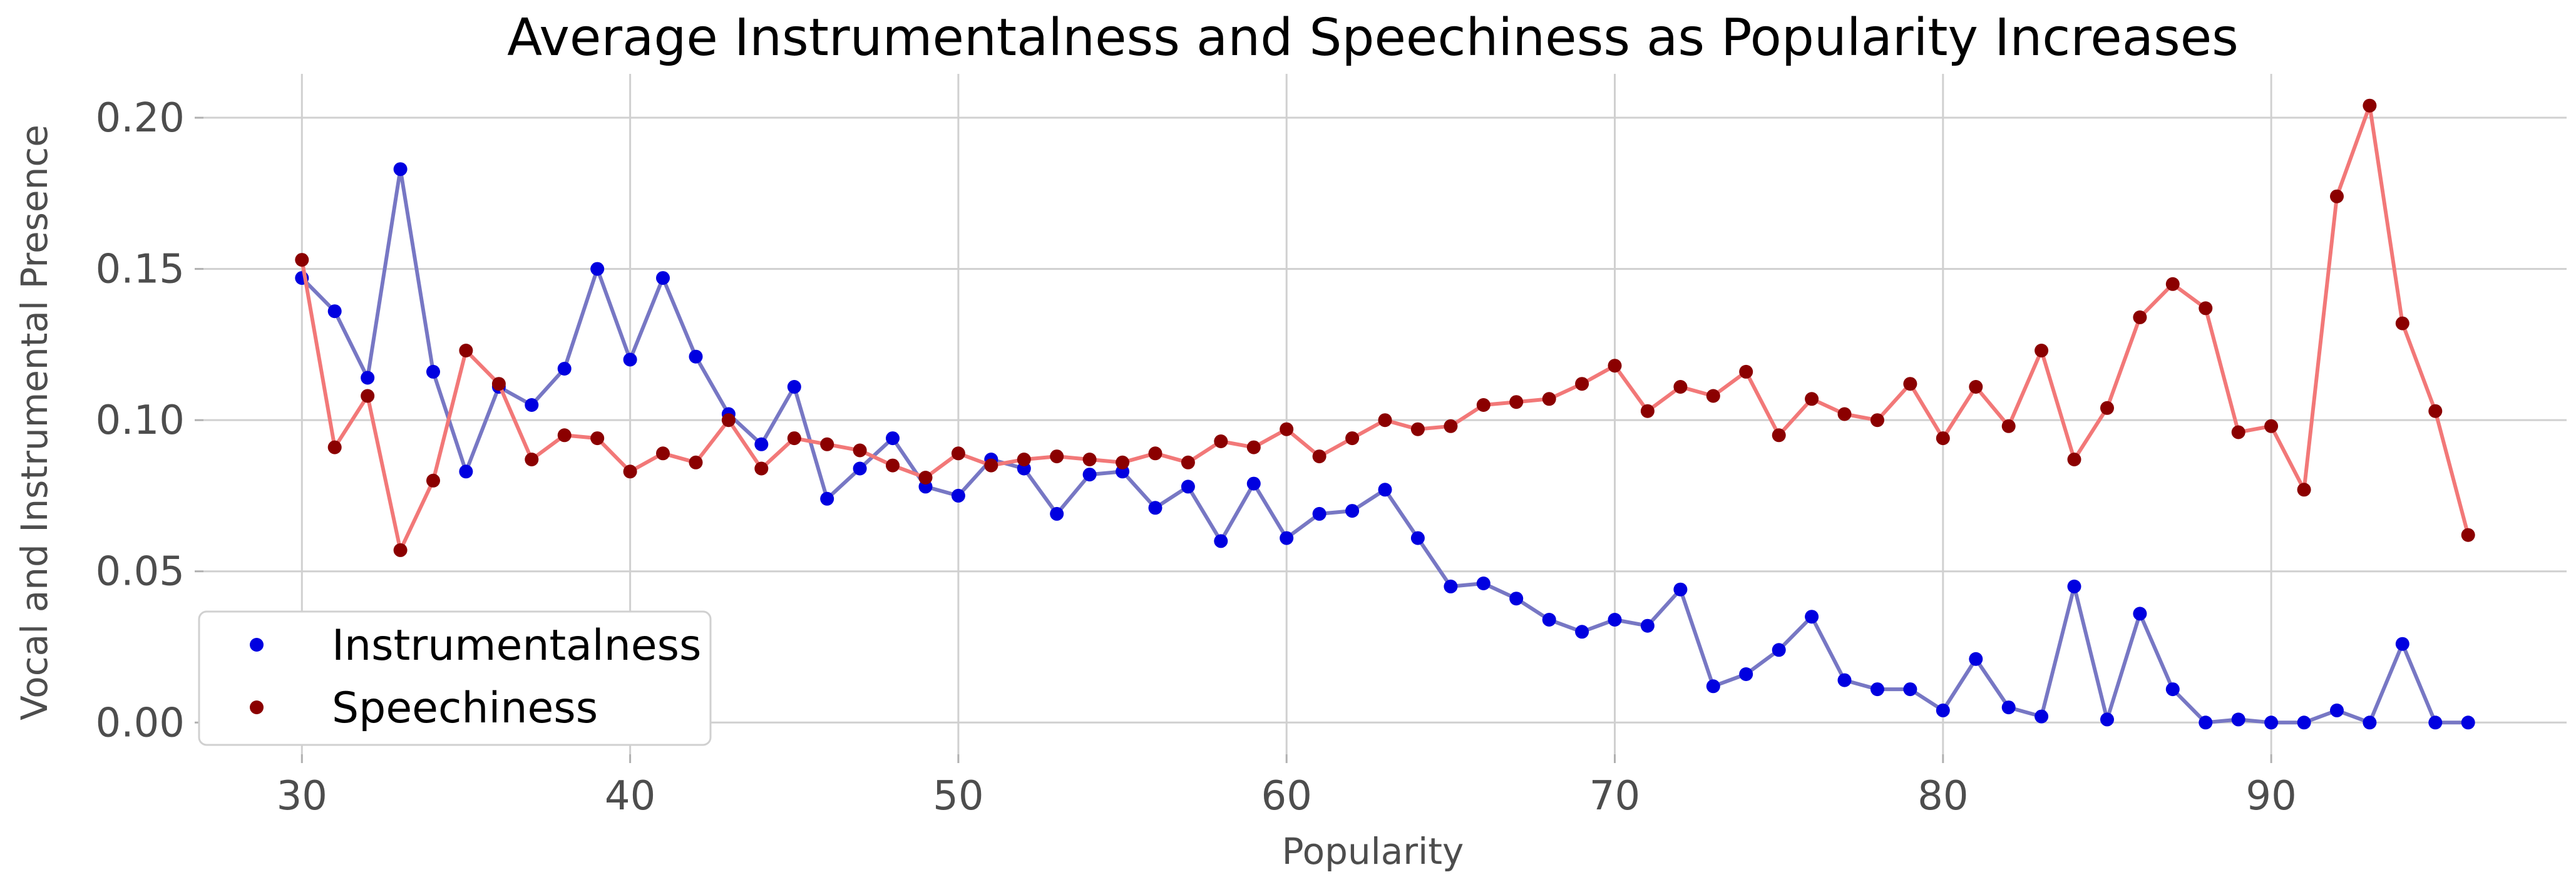  I want to click on x-axis-label: Popularity, so click(1373, 851).